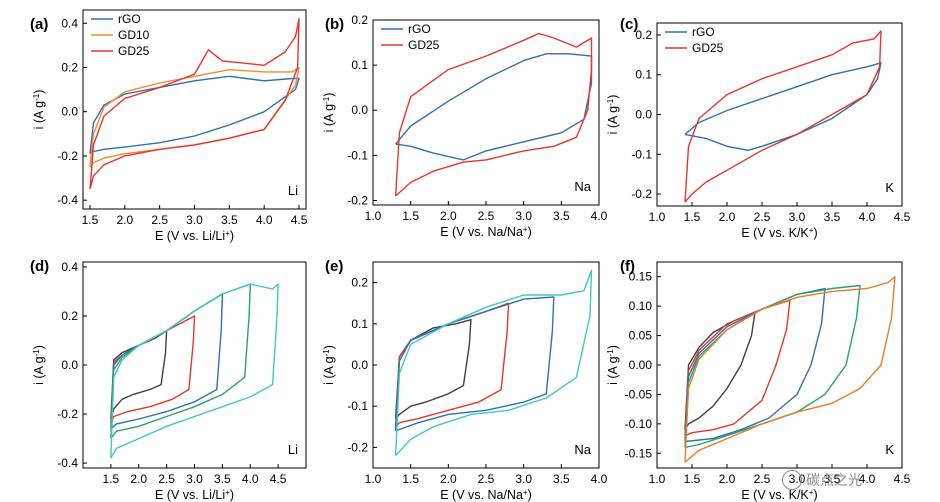 This screenshot has width=940, height=502. What do you see at coordinates (493, 114) in the screenshot?
I see `series-gd25` at bounding box center [493, 114].